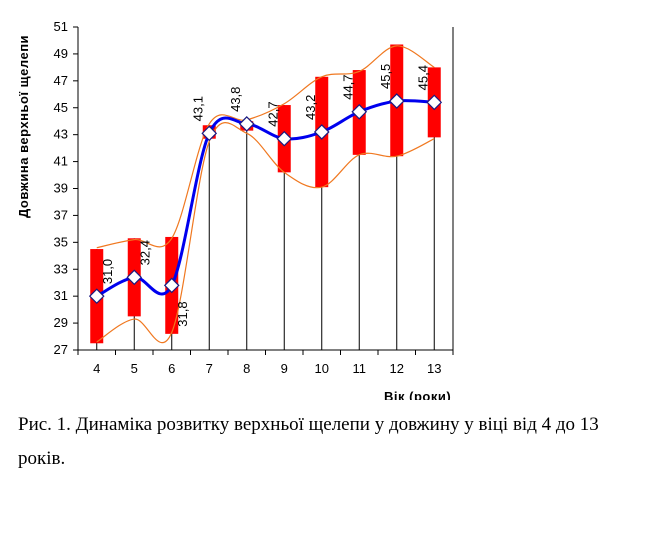 Image resolution: width=651 pixels, height=535 pixels. Describe the element at coordinates (417, 394) in the screenshot. I see `x-axis-title: Вік (роки)` at that location.